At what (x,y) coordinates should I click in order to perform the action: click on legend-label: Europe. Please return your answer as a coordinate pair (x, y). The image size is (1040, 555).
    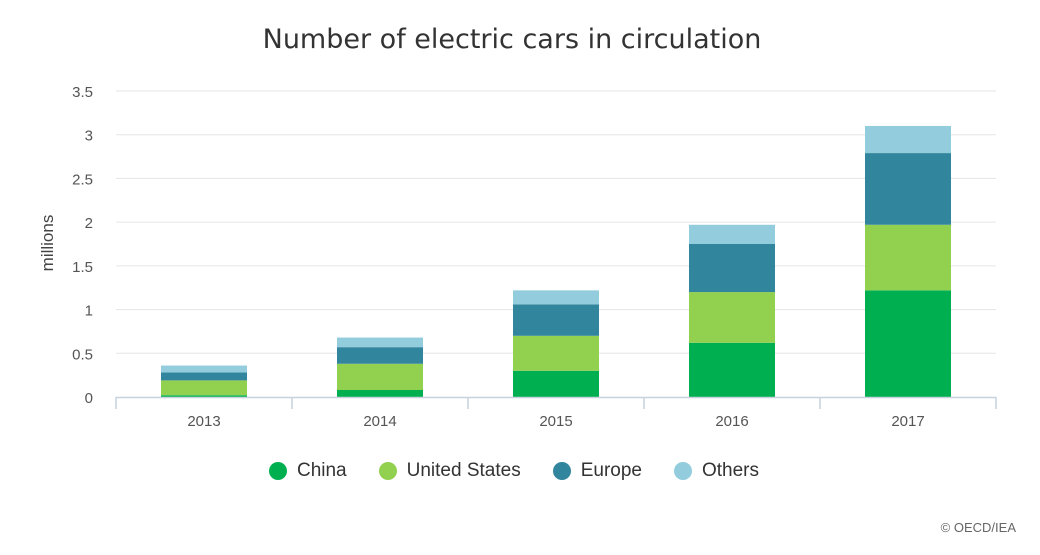
    Looking at the image, I should click on (611, 470).